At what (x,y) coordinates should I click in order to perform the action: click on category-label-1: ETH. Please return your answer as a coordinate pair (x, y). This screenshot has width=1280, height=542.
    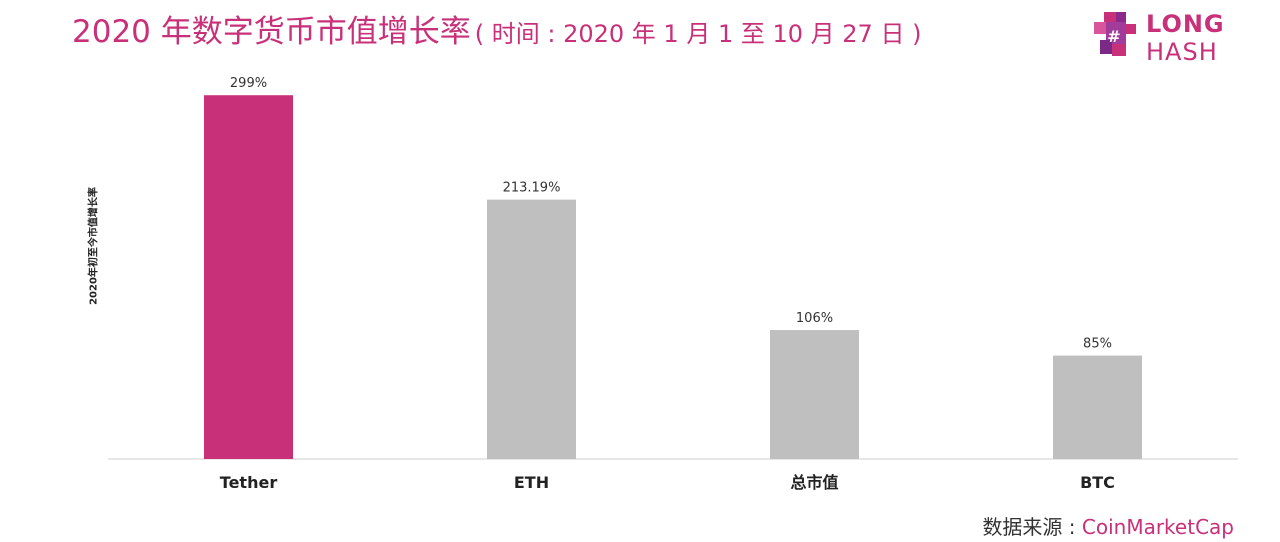
    Looking at the image, I should click on (531, 482).